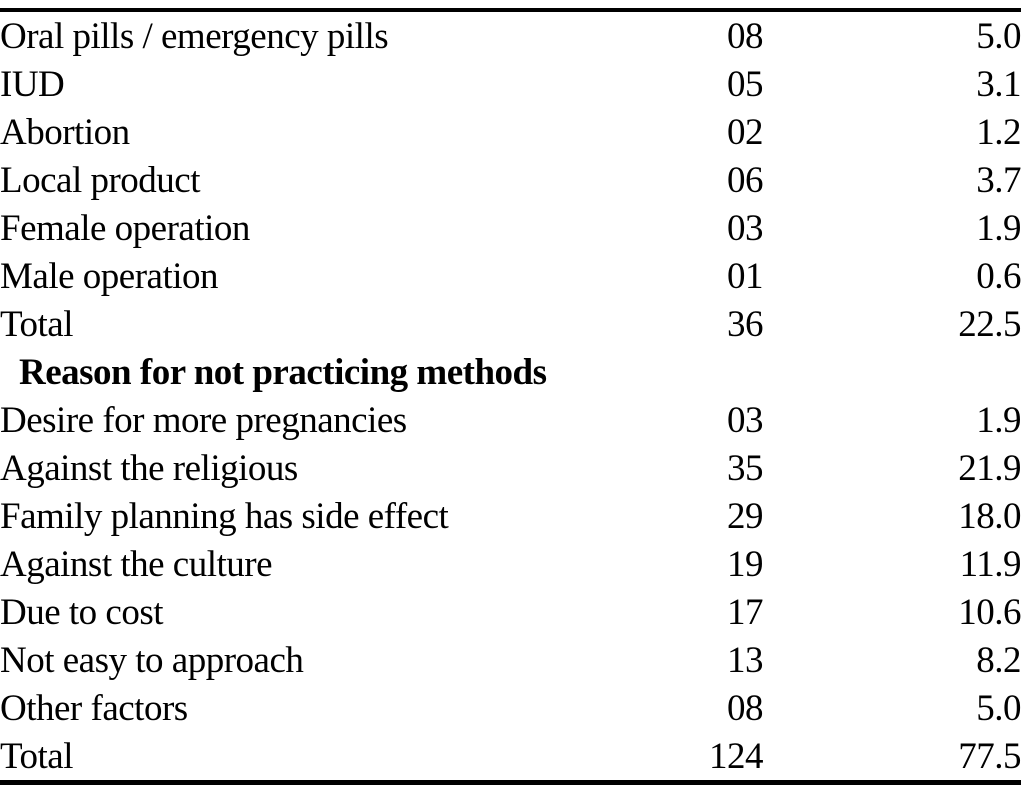 This screenshot has width=1021, height=789. I want to click on row-count: 06, so click(745, 180).